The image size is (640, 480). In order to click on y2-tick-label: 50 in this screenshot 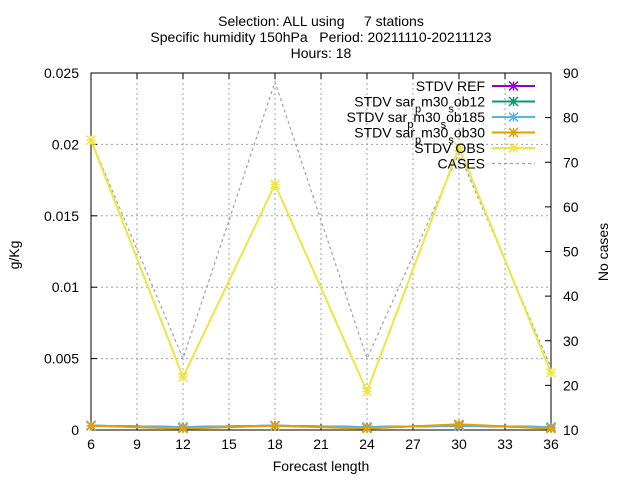, I will do `click(571, 252)`.